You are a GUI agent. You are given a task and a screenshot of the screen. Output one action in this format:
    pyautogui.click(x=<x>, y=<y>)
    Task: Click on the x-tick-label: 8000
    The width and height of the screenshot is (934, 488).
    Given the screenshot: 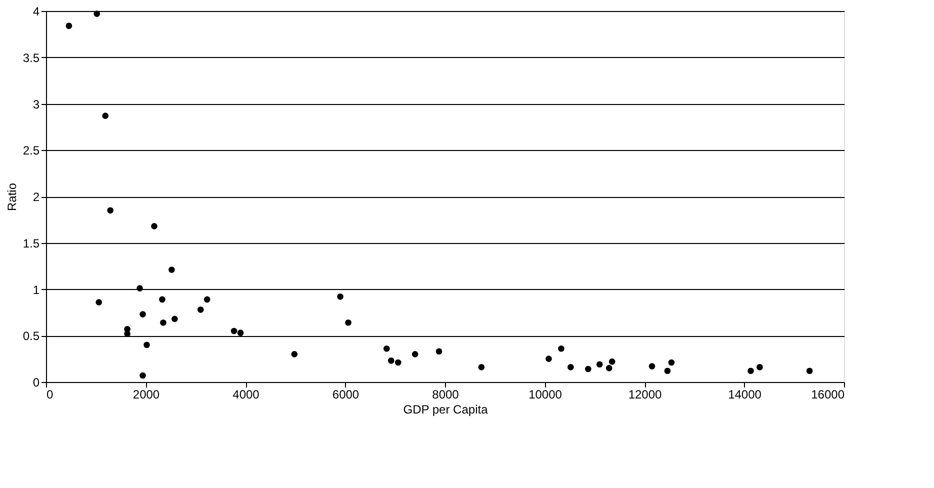 What is the action you would take?
    pyautogui.click(x=446, y=395)
    